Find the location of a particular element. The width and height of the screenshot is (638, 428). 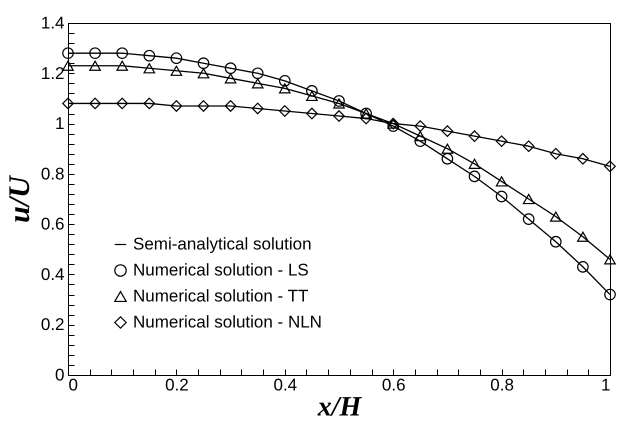

legend-label: Numerical solution - LS is located at coordinates (221, 270).